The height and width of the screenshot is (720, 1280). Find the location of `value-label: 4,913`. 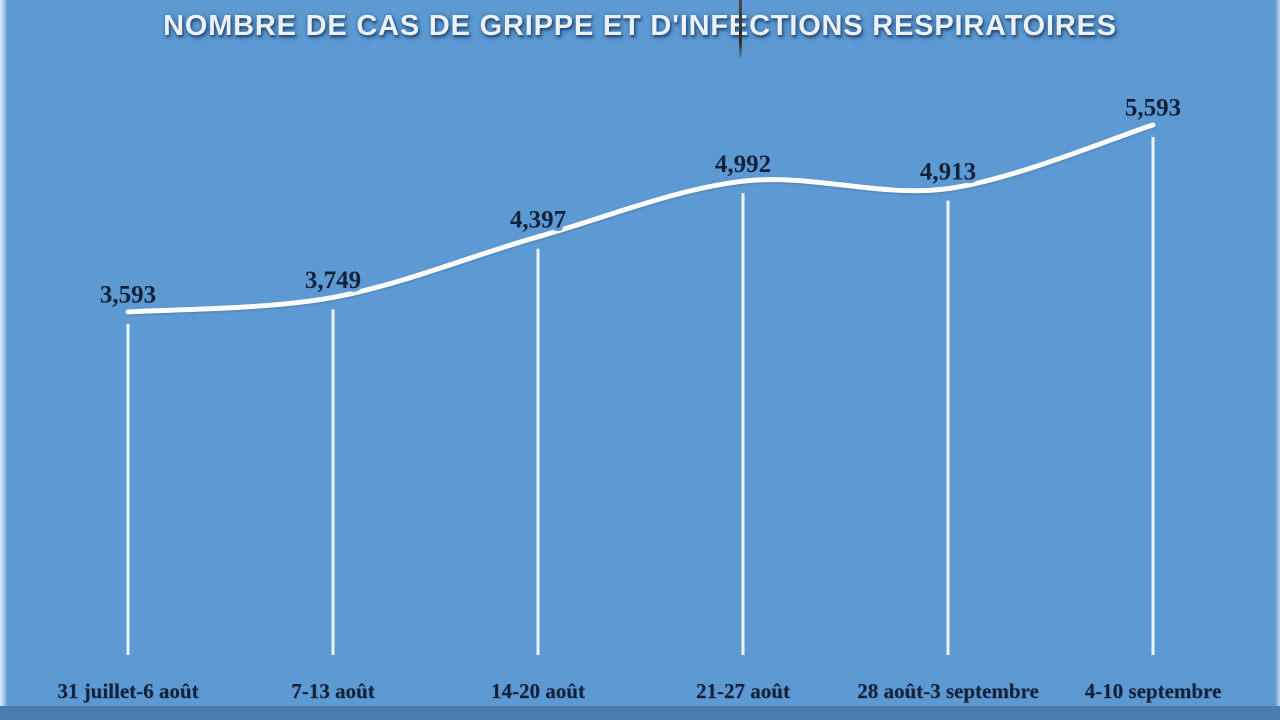

value-label: 4,913 is located at coordinates (948, 171).